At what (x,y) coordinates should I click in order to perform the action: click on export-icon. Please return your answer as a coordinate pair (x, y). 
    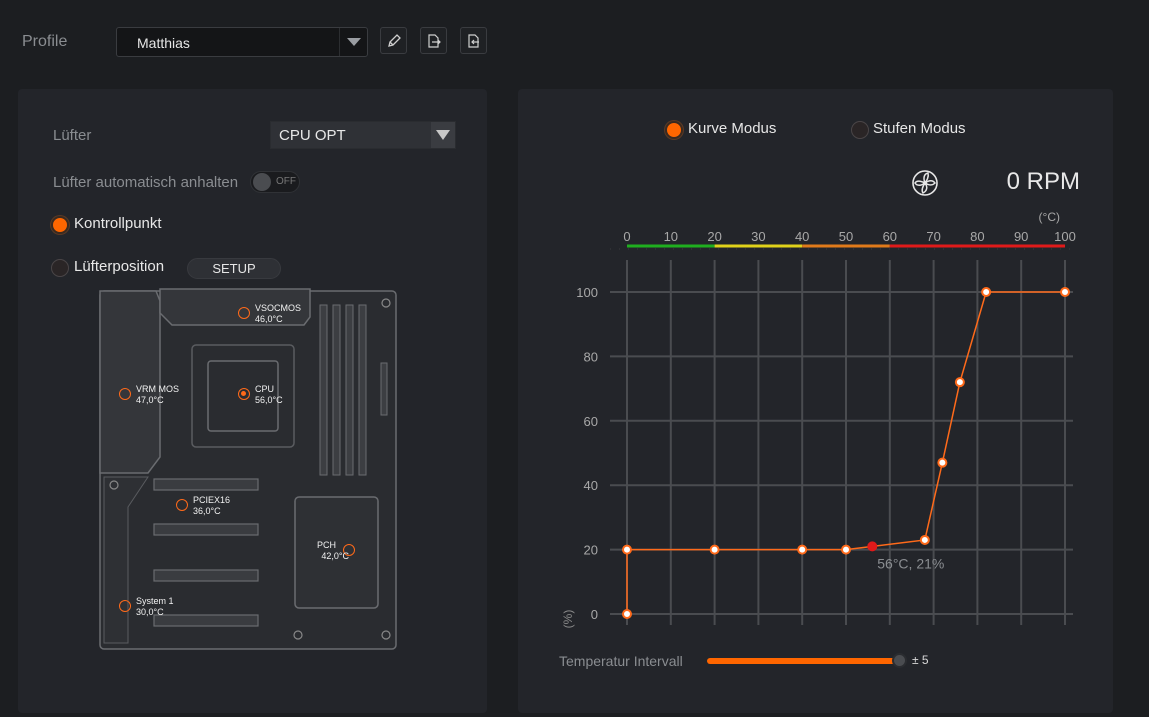
    Looking at the image, I should click on (434, 40).